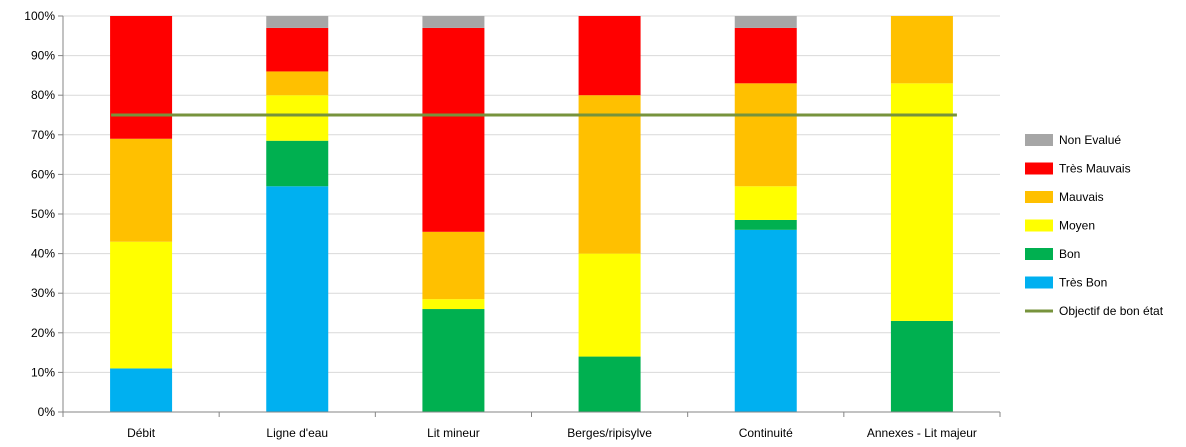 This screenshot has width=1186, height=447. I want to click on y-tick-label: 60%, so click(43, 174).